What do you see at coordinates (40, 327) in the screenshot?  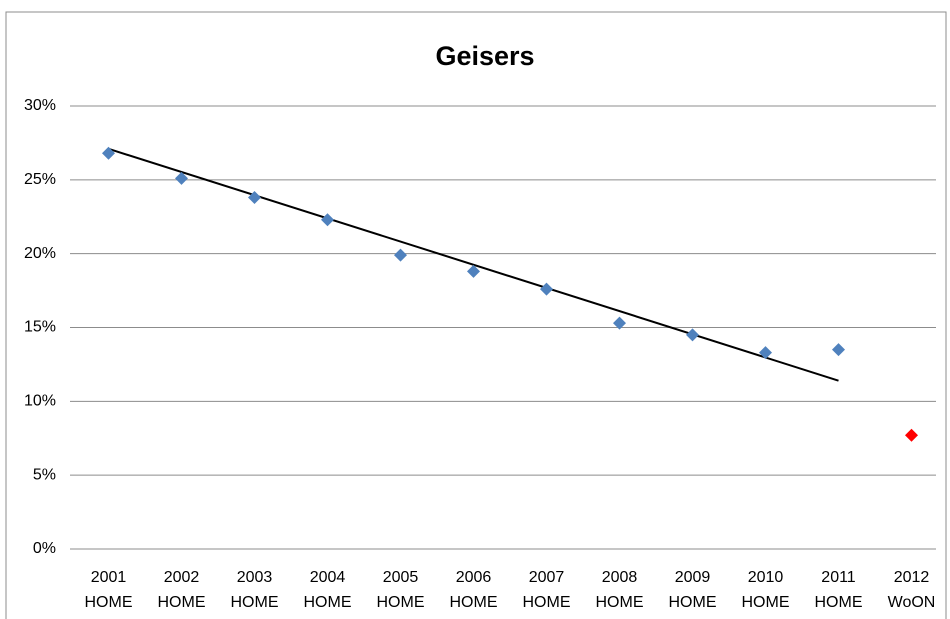 I see `y-tick-label: 15%` at bounding box center [40, 327].